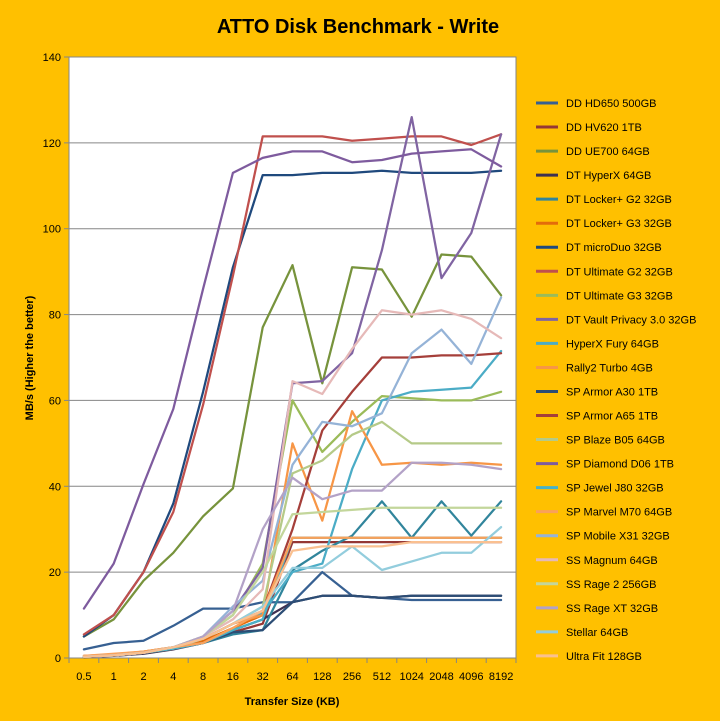  Describe the element at coordinates (611, 104) in the screenshot. I see `legend-label: DD HD650 500GB` at that location.